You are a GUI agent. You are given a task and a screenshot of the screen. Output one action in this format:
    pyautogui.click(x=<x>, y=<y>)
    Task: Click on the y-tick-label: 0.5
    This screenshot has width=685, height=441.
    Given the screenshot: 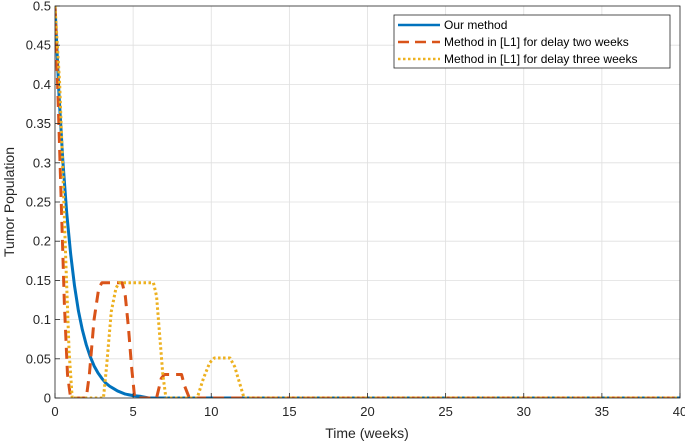 What is the action you would take?
    pyautogui.click(x=42, y=7)
    